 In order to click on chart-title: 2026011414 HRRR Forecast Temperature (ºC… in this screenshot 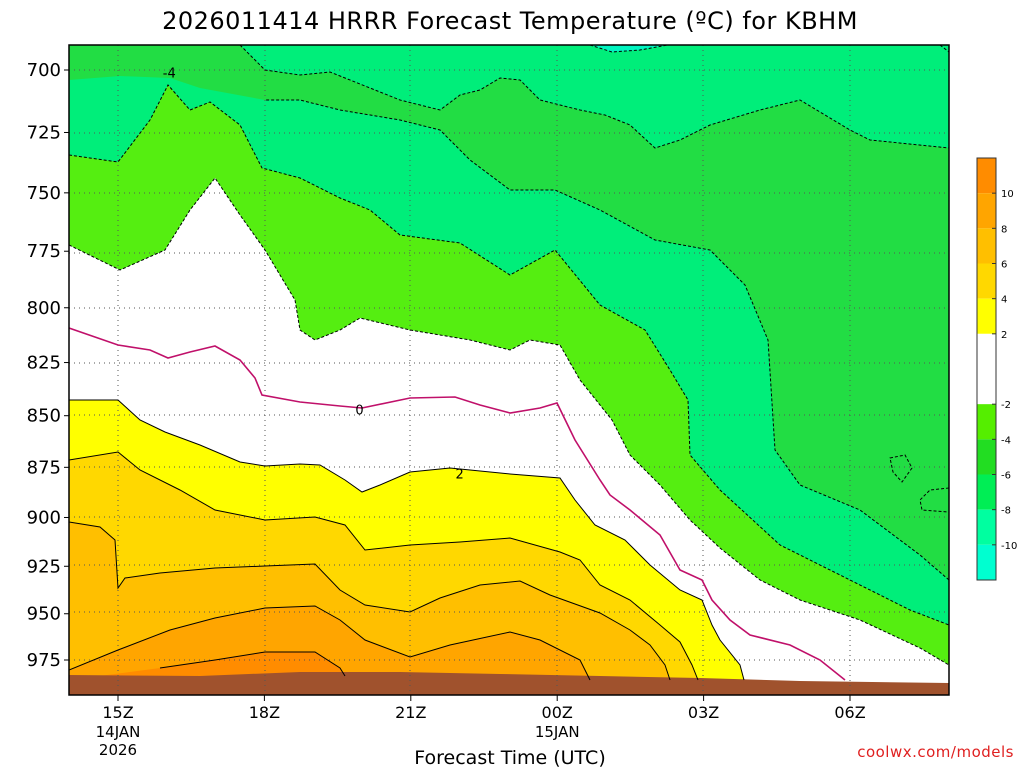, I will do `click(510, 21)`.